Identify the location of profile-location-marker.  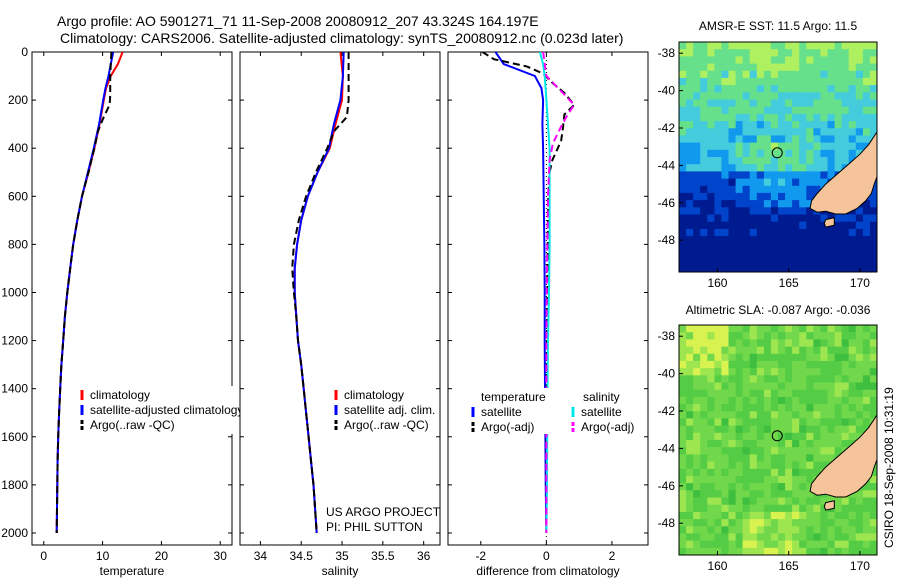
(777, 436).